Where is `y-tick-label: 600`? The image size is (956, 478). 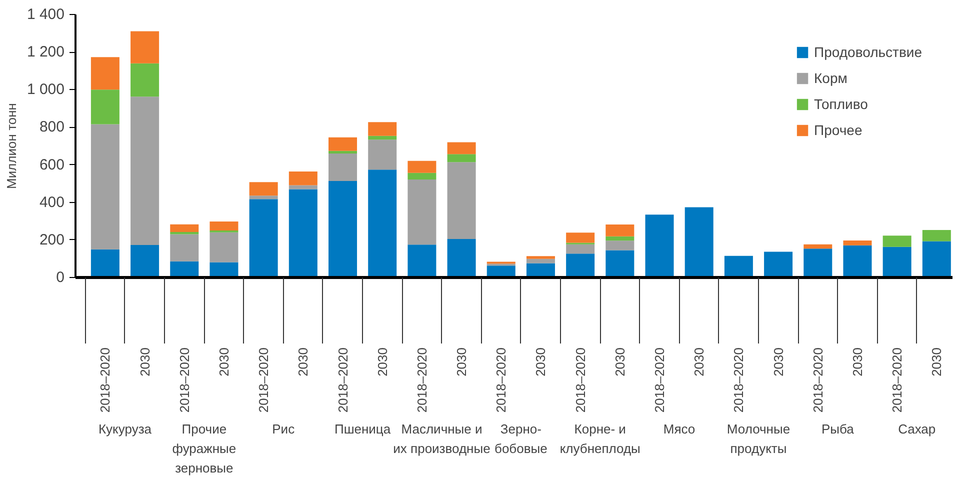
y-tick-label: 600 is located at coordinates (52, 165).